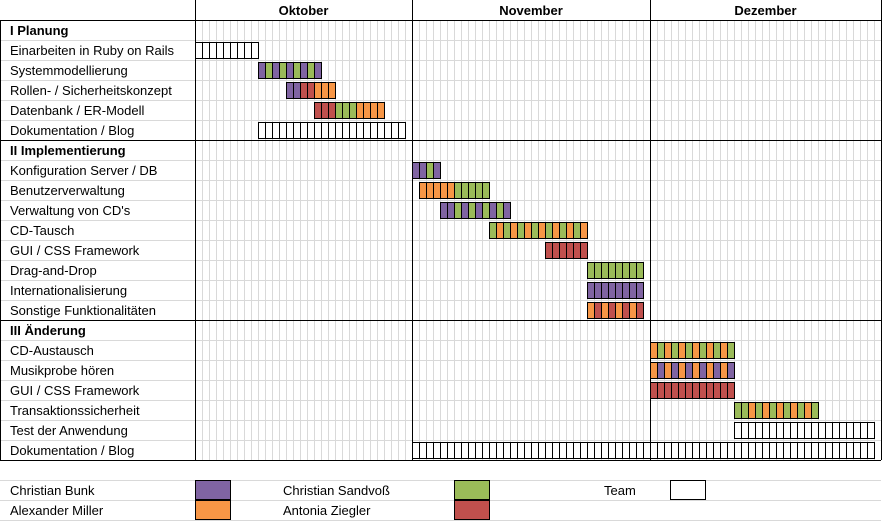  What do you see at coordinates (472, 490) in the screenshot?
I see `legend-swatch` at bounding box center [472, 490].